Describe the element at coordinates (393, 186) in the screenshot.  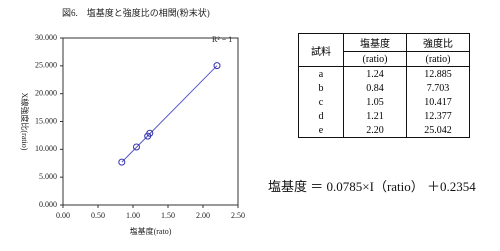
I see `eq-term: ×I（ratio）` at that location.